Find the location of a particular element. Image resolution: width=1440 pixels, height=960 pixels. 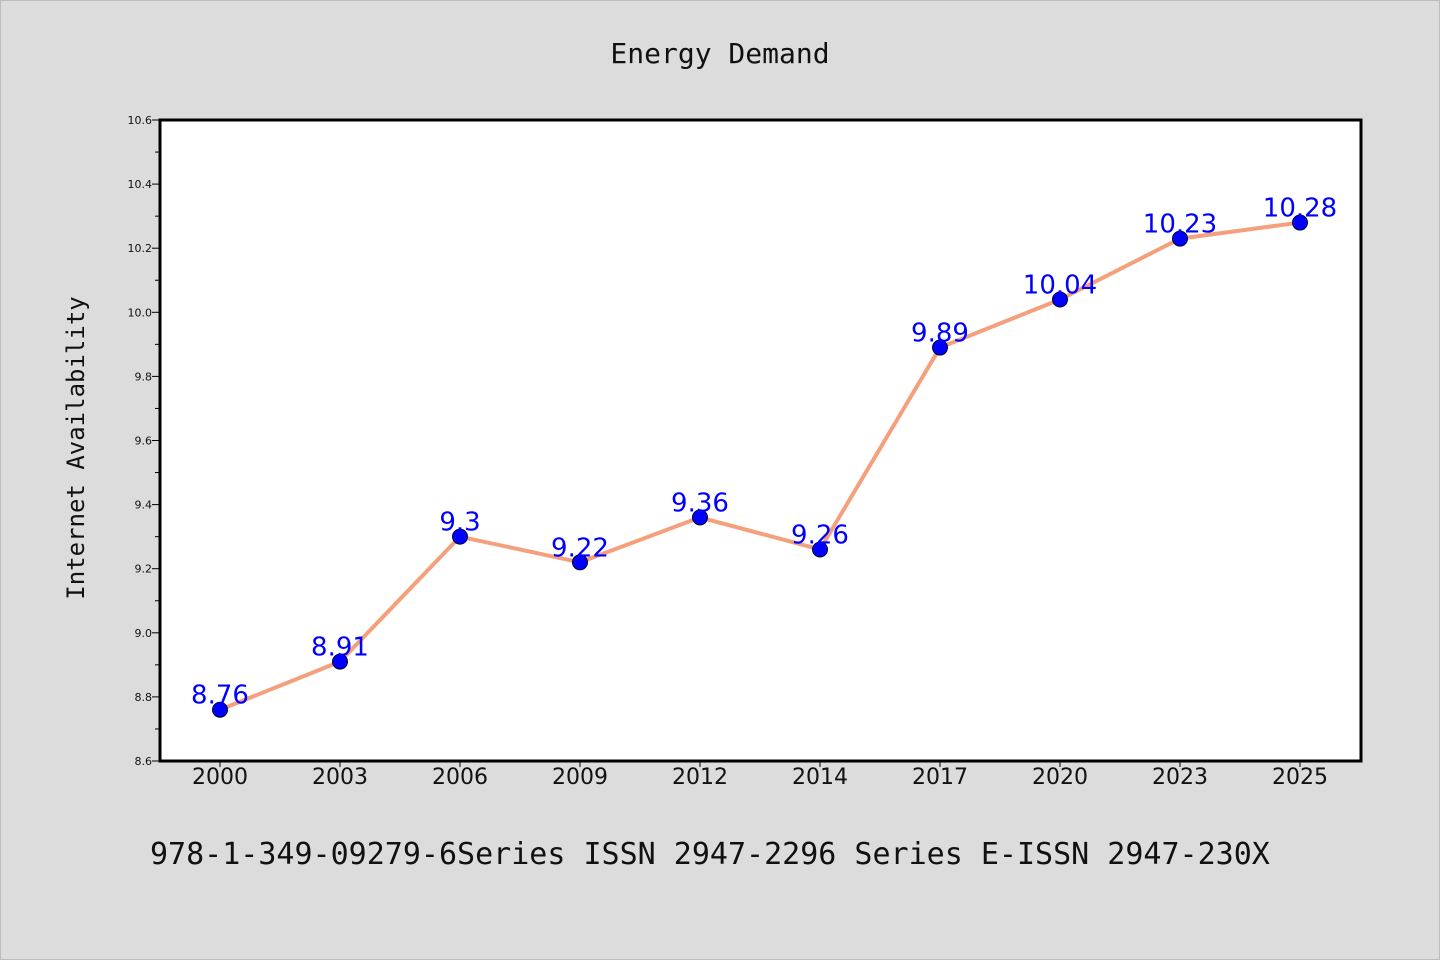

y-tick-label: 8.6 is located at coordinates (144, 761).